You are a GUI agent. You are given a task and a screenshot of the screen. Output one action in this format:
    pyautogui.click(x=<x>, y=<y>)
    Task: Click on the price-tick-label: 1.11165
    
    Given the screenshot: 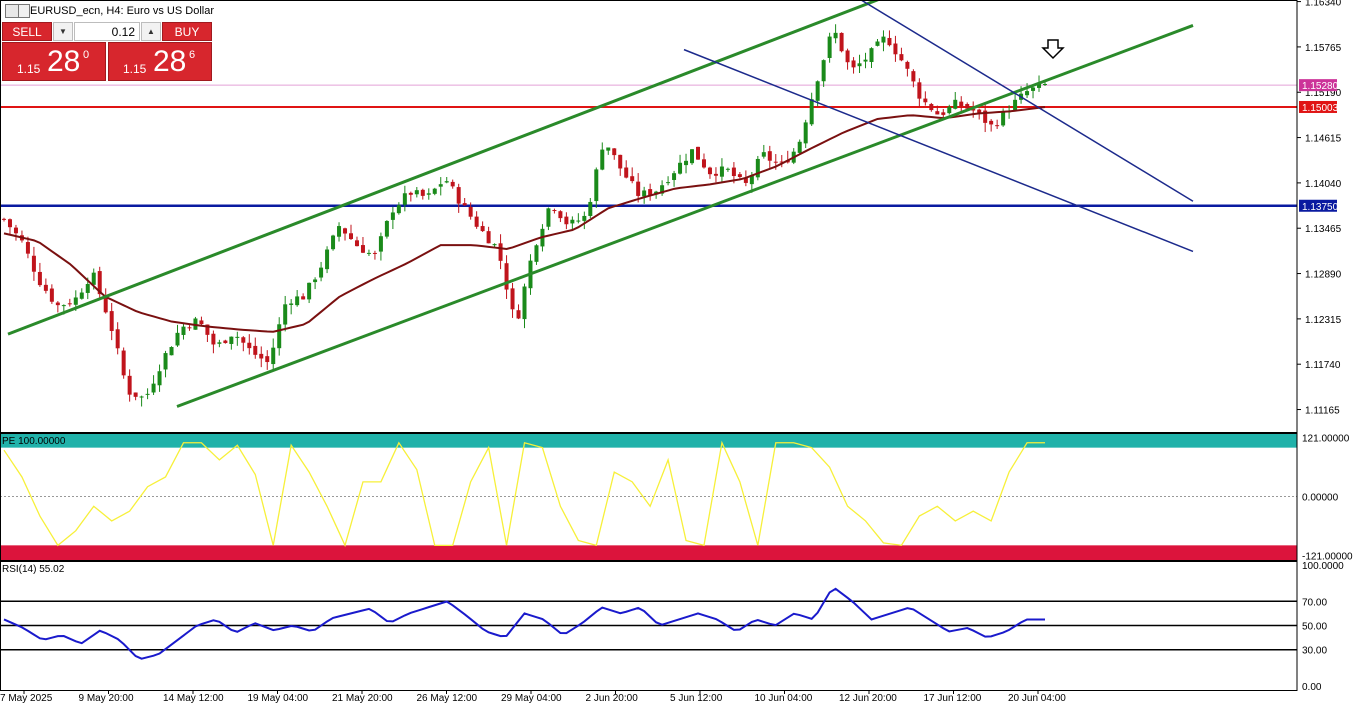 What is the action you would take?
    pyautogui.click(x=1322, y=411)
    